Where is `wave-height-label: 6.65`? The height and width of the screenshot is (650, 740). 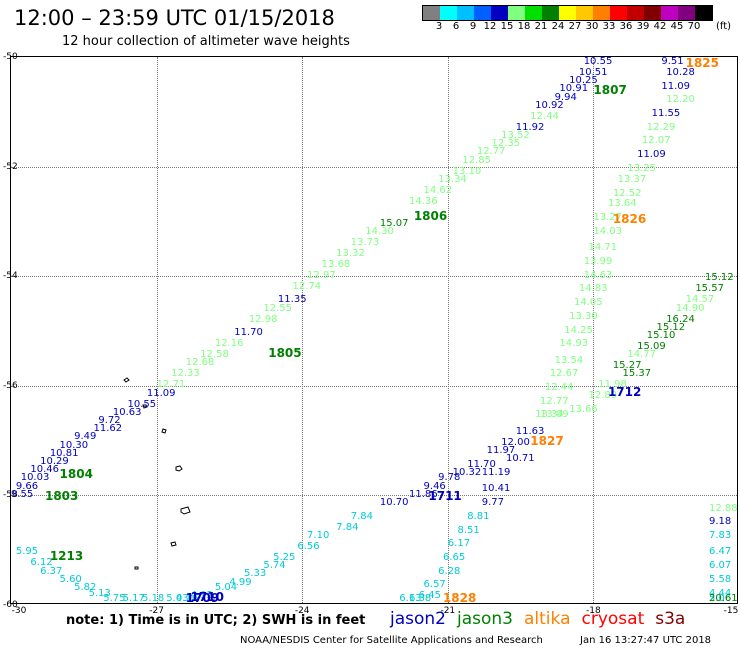 wave-height-label: 6.65 is located at coordinates (454, 557).